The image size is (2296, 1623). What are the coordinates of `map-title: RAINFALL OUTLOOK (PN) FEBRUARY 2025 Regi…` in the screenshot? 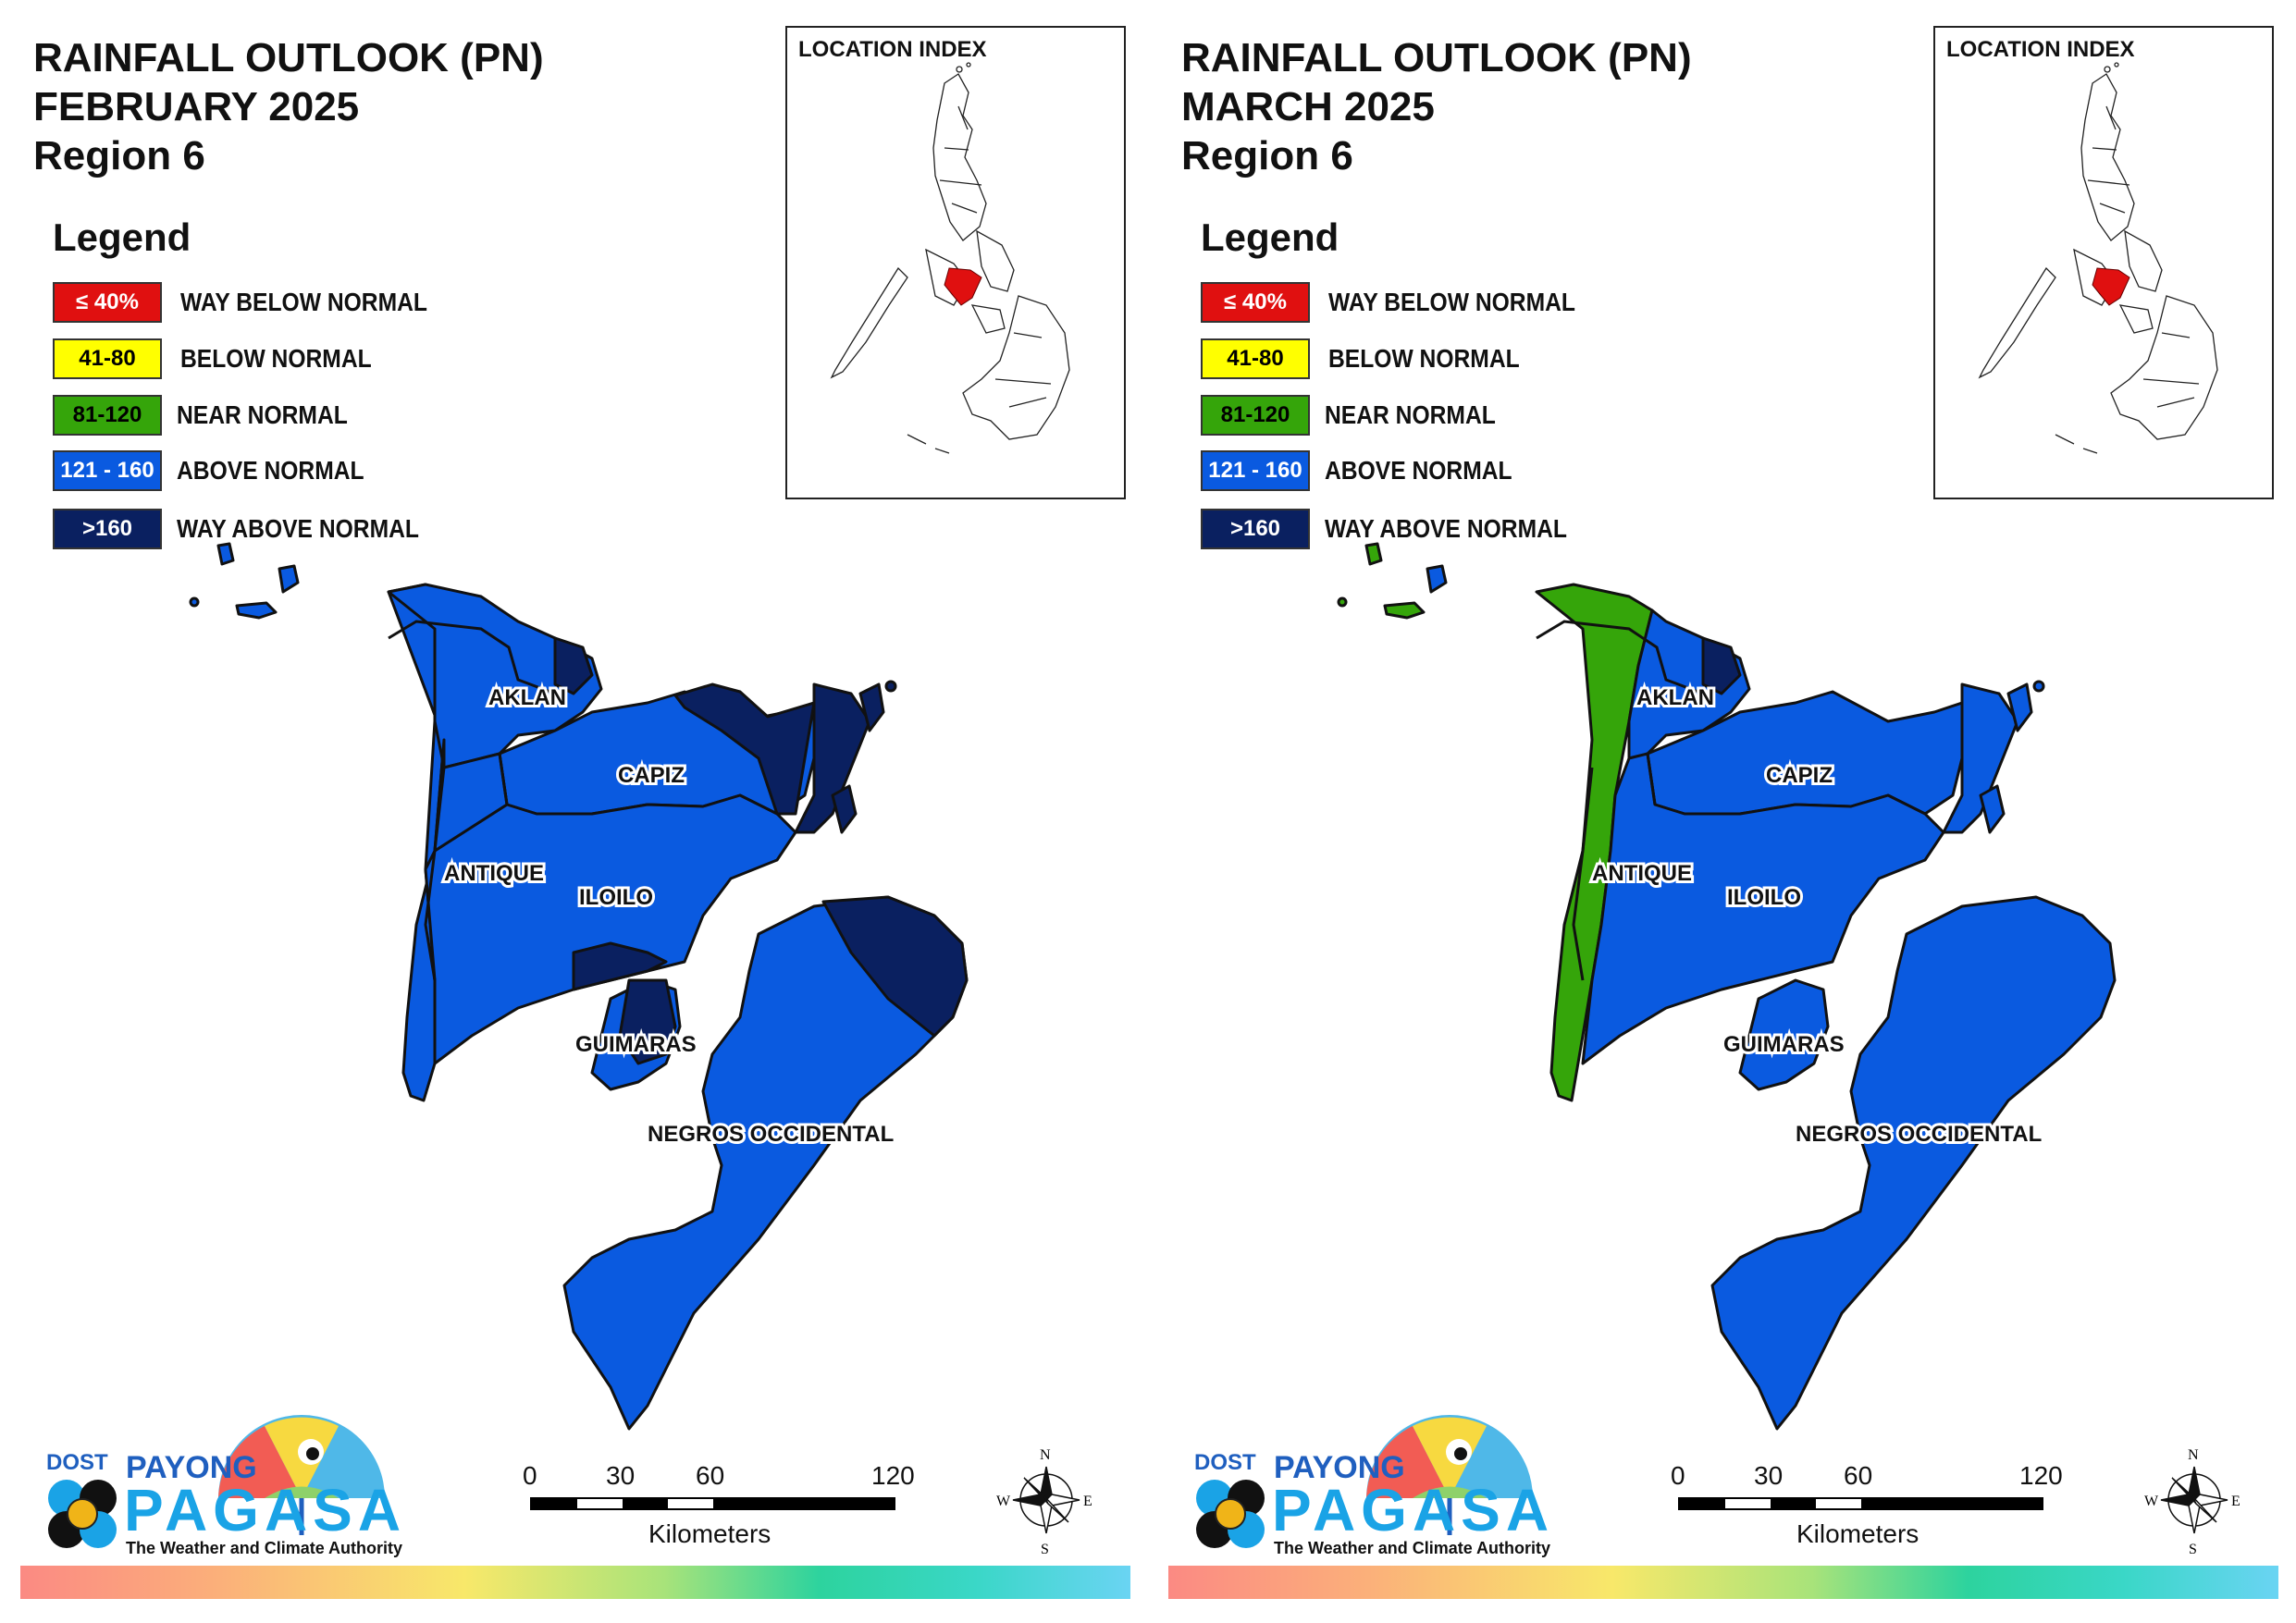 It's located at (288, 106).